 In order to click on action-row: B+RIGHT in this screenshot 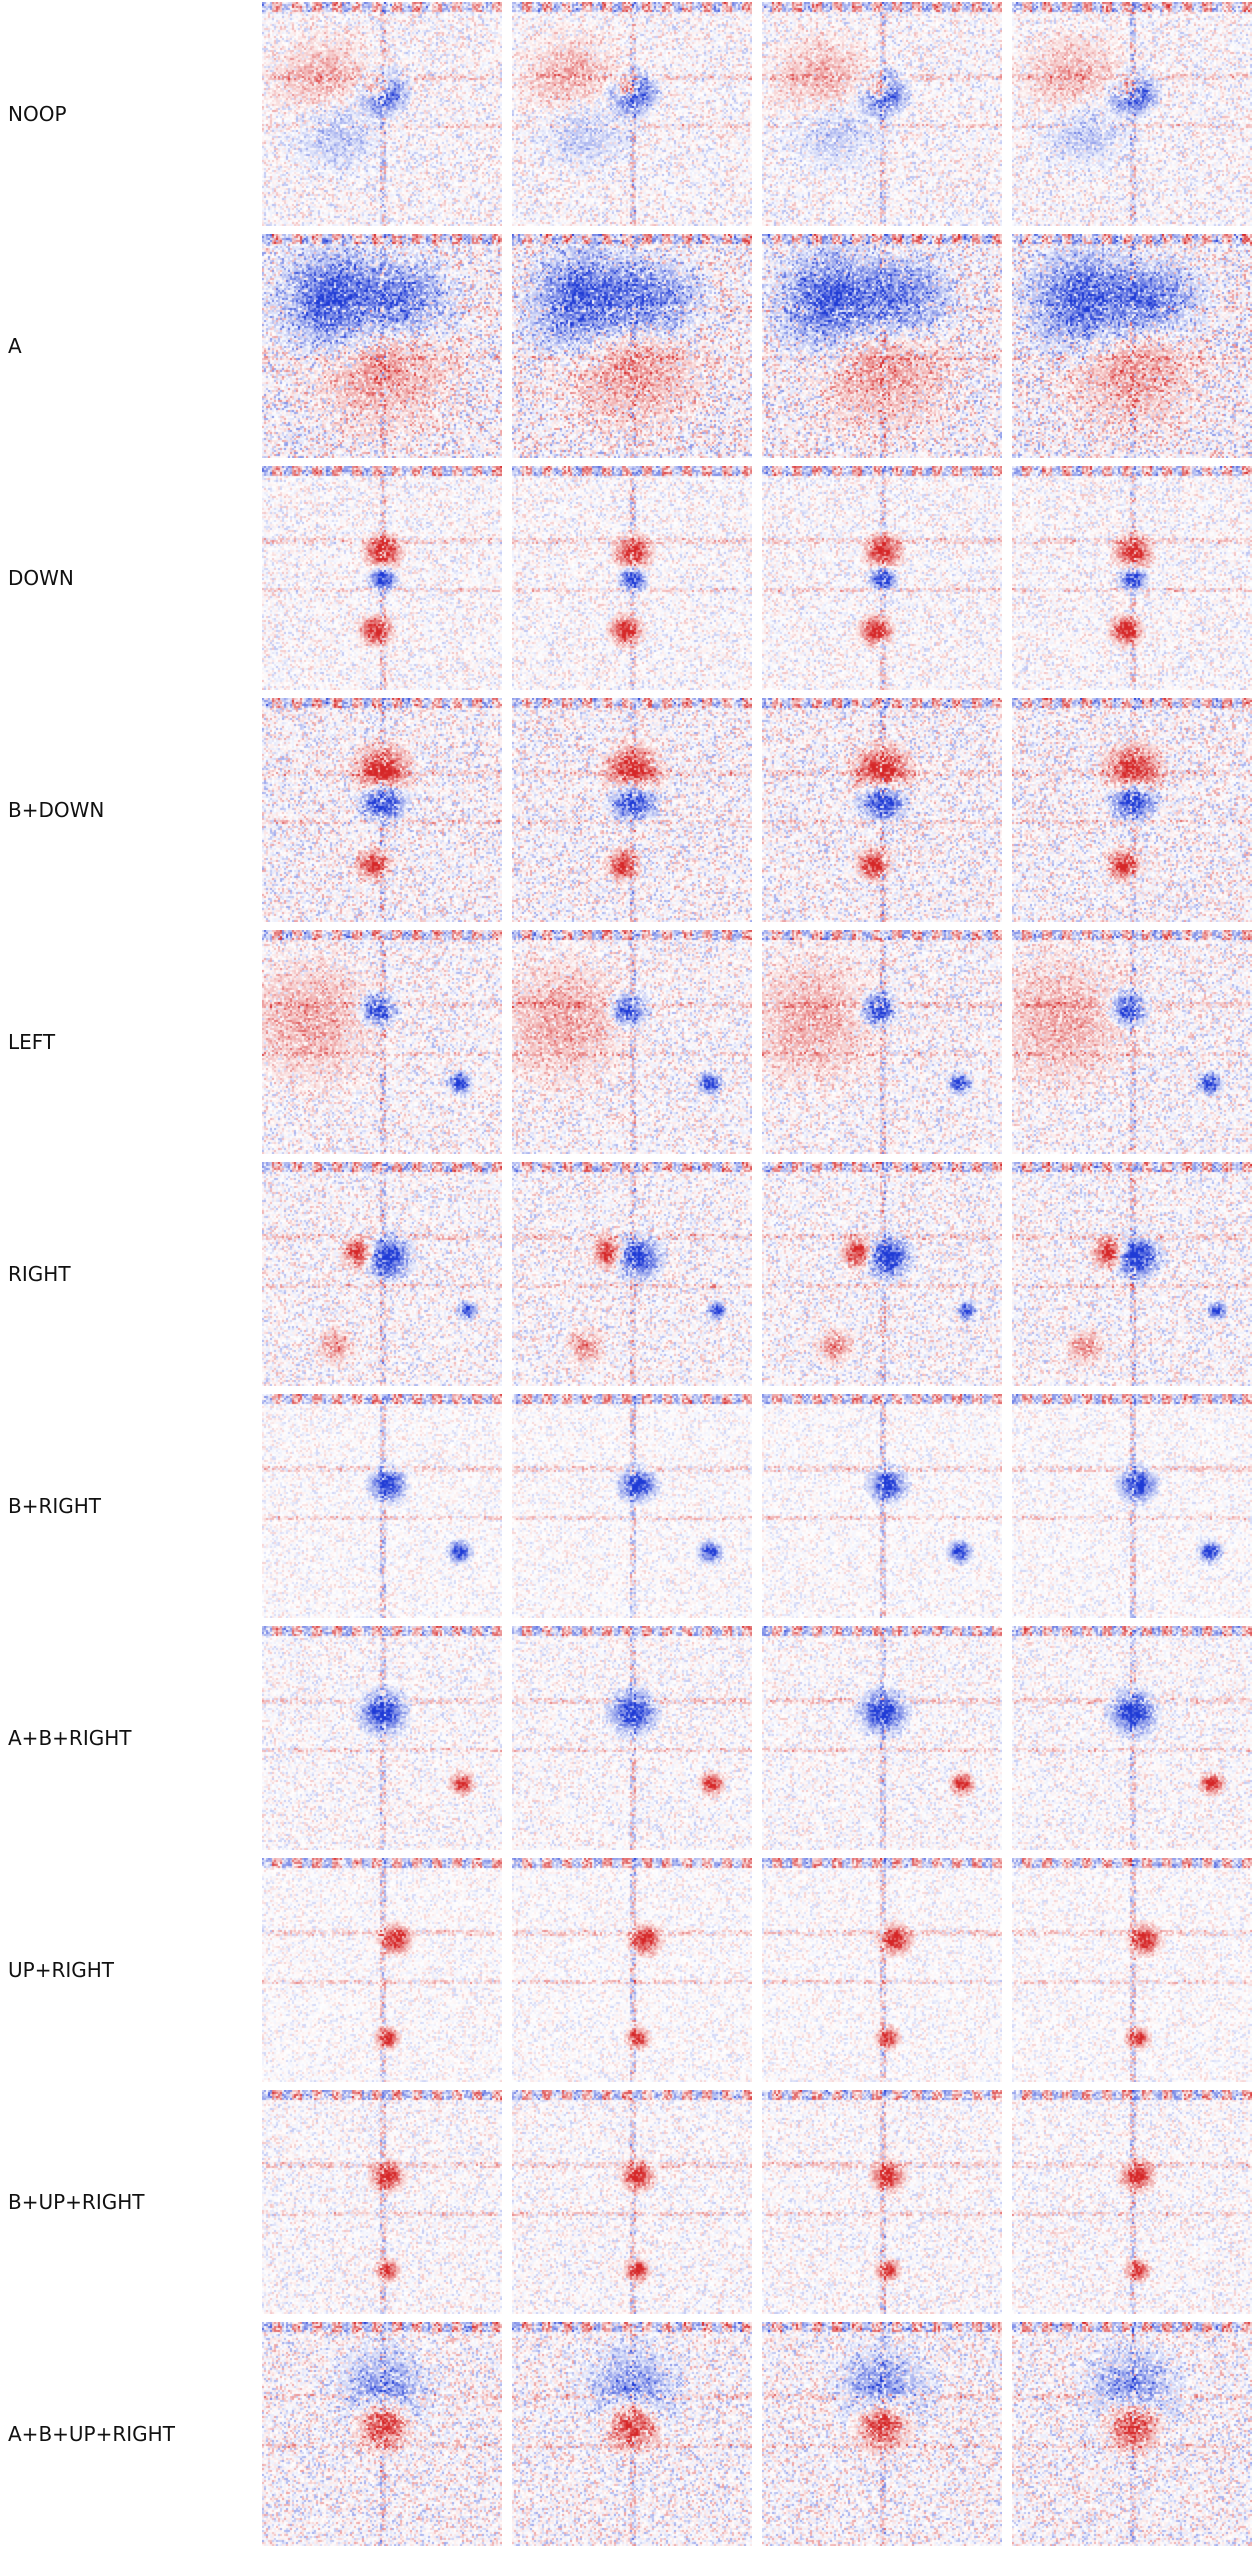, I will do `click(626, 1506)`.